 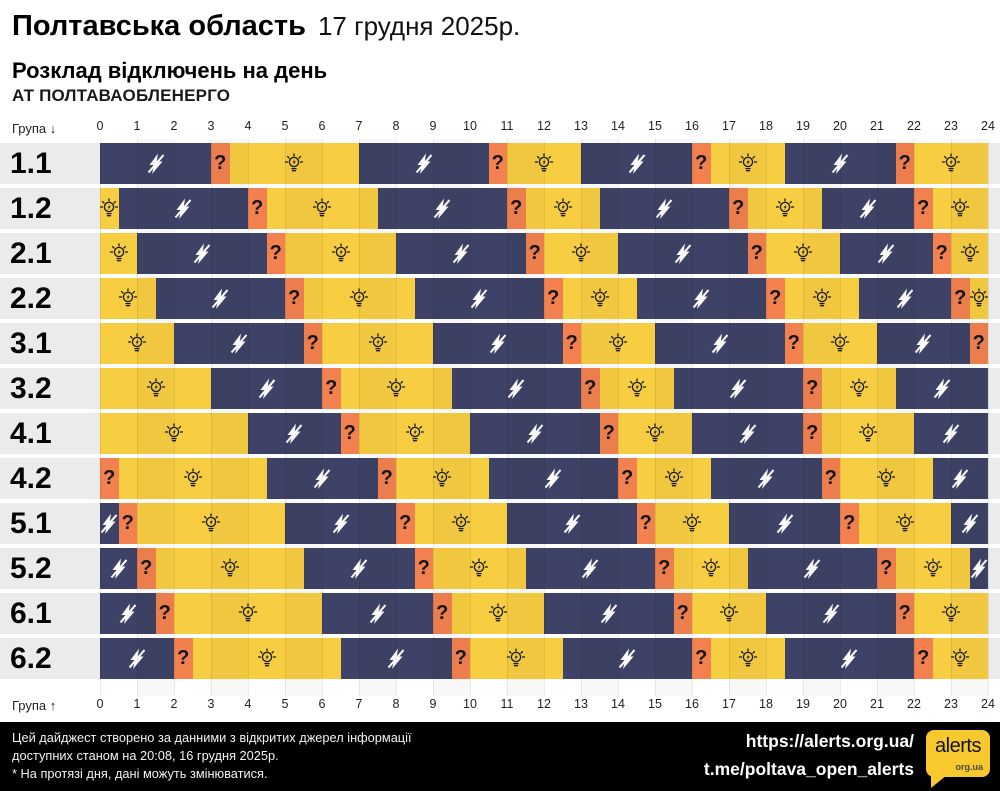 What do you see at coordinates (159, 26) in the screenshot?
I see `region-title: Полтавська область` at bounding box center [159, 26].